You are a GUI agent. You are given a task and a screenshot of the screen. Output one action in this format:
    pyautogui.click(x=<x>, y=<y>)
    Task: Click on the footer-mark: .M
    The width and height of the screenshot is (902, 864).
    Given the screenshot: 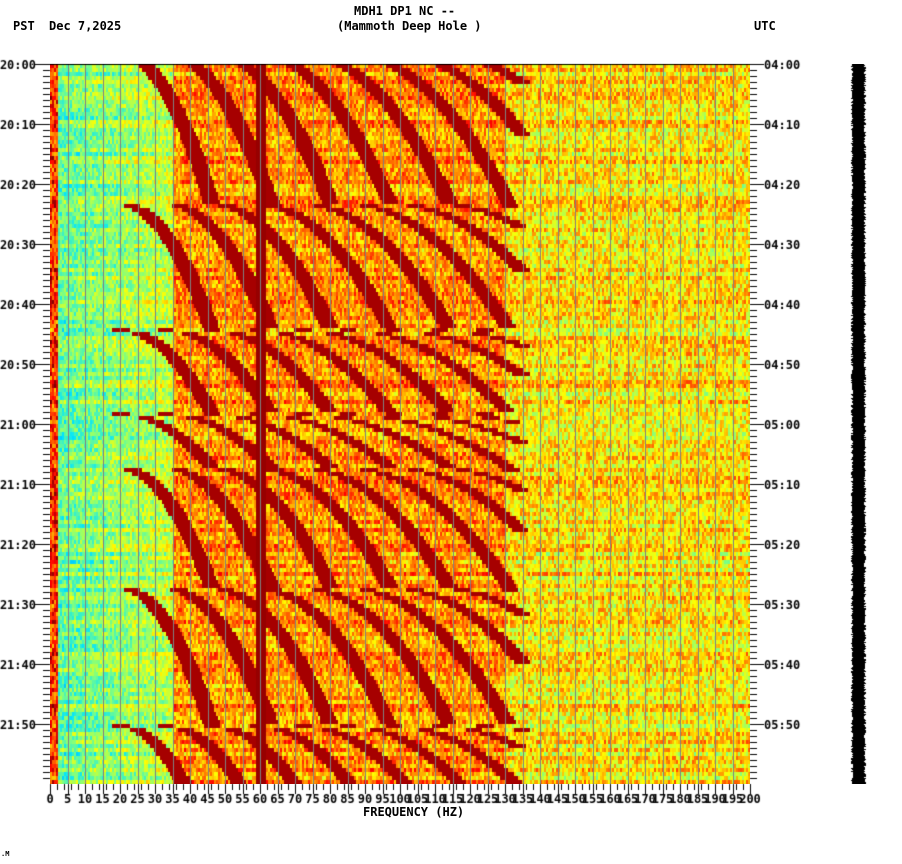 What is the action you would take?
    pyautogui.click(x=5, y=854)
    